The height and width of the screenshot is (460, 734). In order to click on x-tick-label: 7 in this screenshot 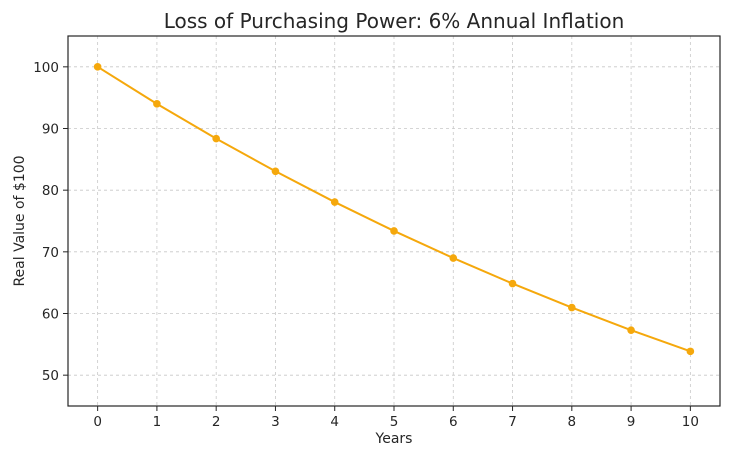, I will do `click(512, 422)`.